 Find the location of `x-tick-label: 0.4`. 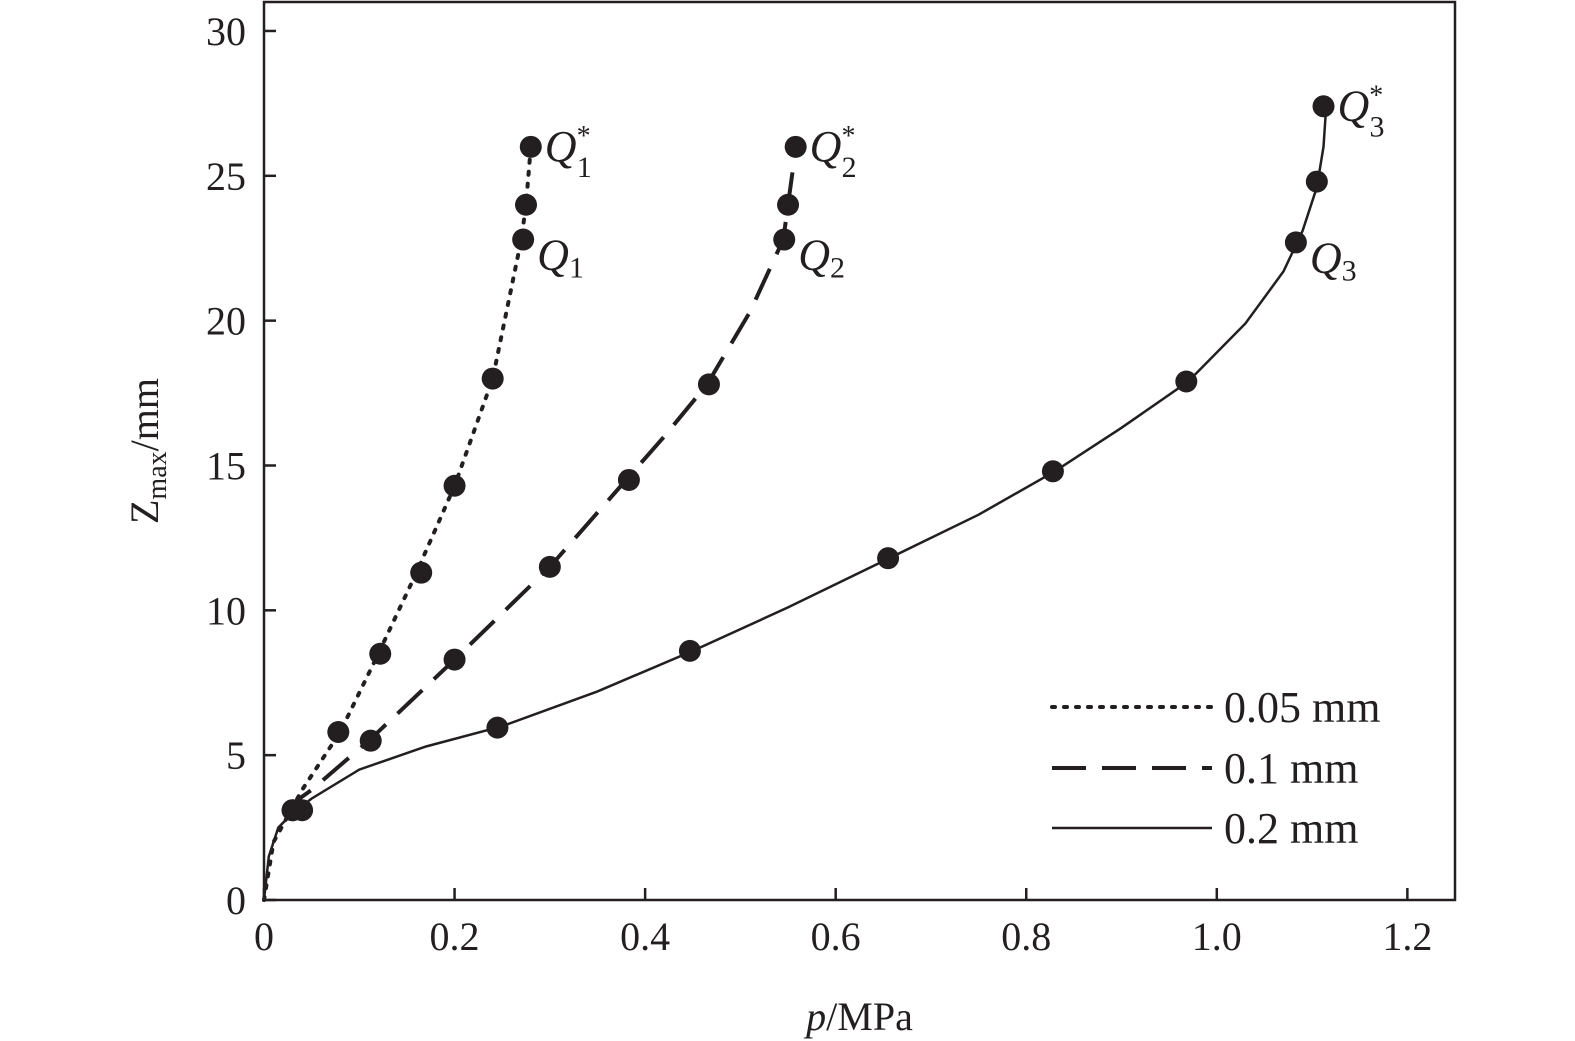

x-tick-label: 0.4 is located at coordinates (645, 936).